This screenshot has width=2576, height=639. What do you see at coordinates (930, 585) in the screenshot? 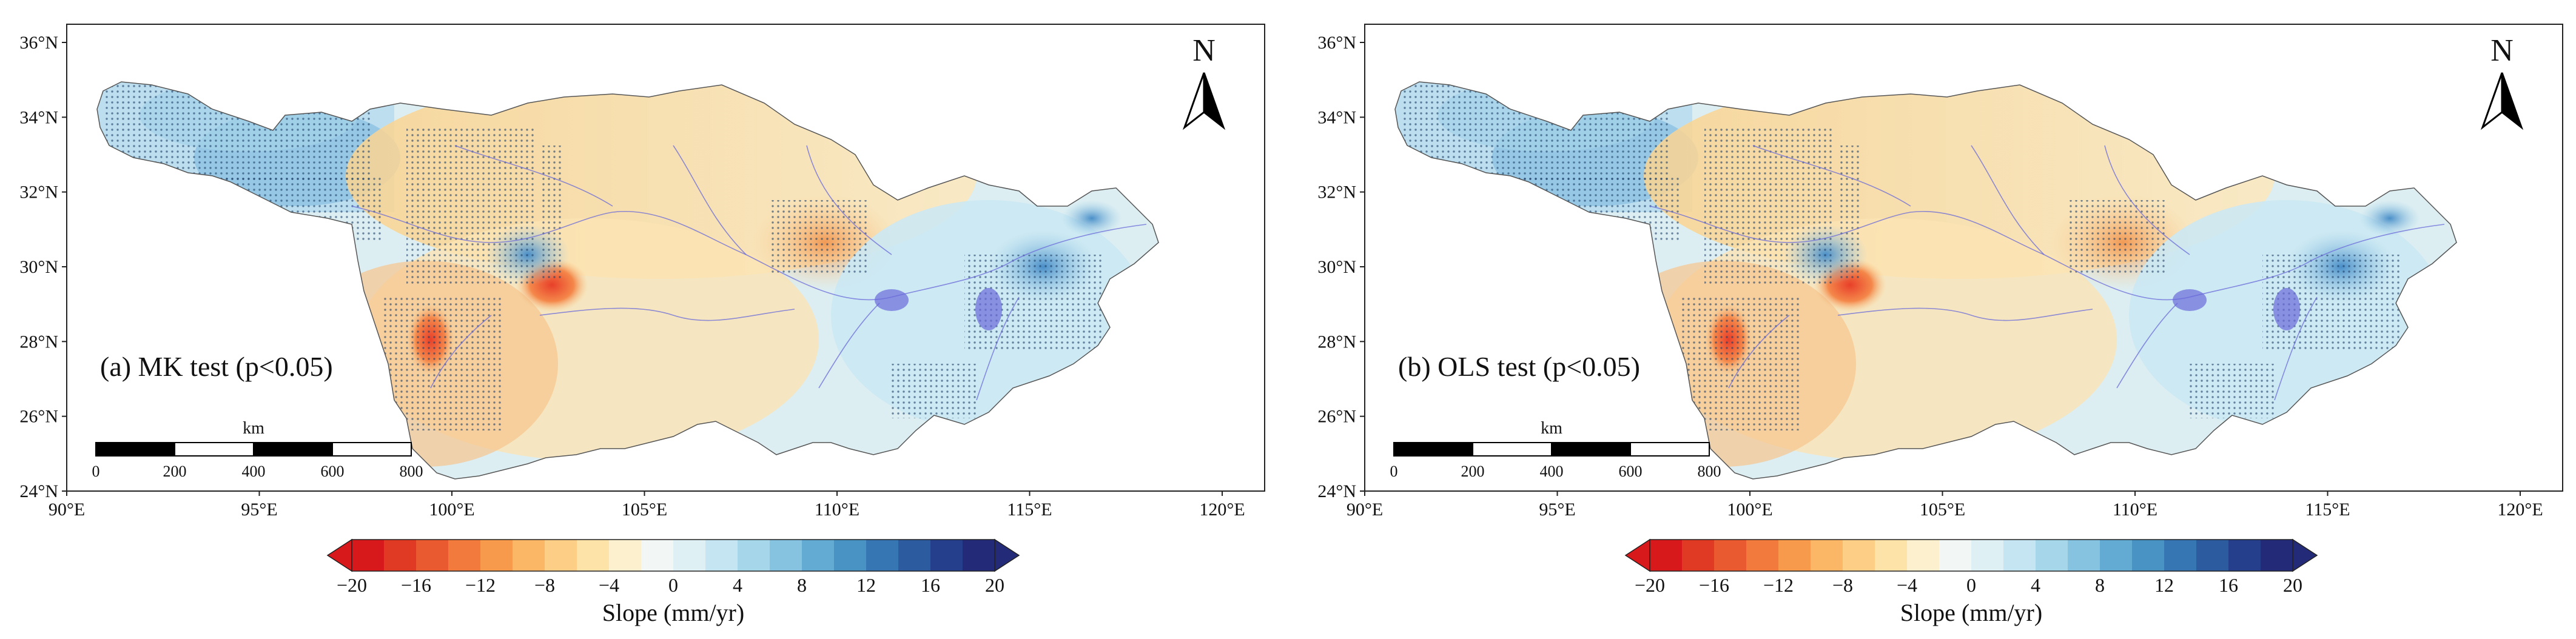
I see `colorbar-tick: 16` at bounding box center [930, 585].